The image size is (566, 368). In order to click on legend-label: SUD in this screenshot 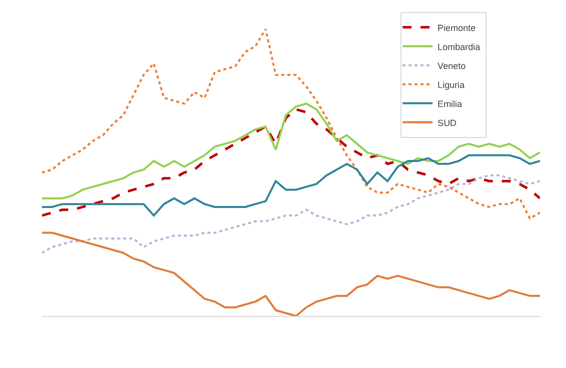, I will do `click(448, 123)`.